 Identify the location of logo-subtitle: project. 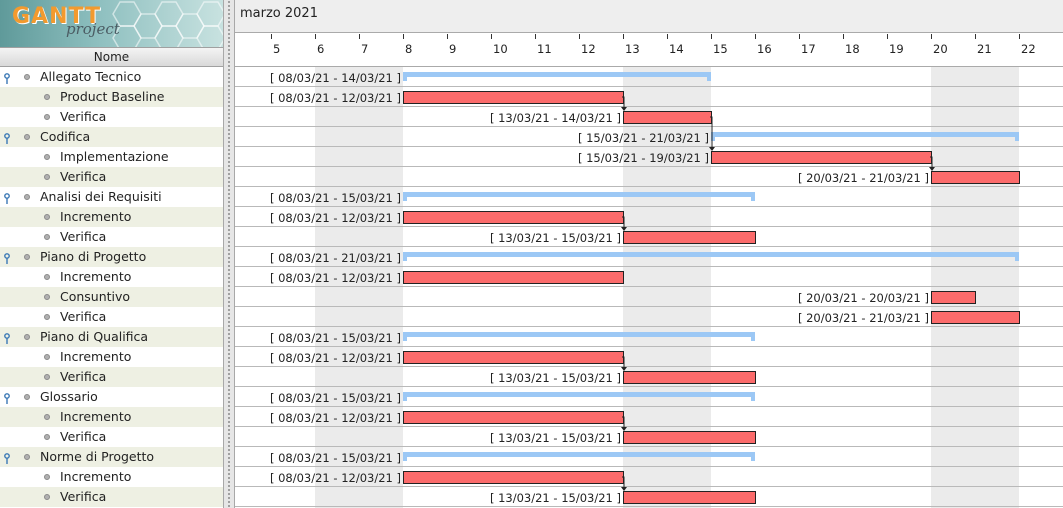
(93, 29).